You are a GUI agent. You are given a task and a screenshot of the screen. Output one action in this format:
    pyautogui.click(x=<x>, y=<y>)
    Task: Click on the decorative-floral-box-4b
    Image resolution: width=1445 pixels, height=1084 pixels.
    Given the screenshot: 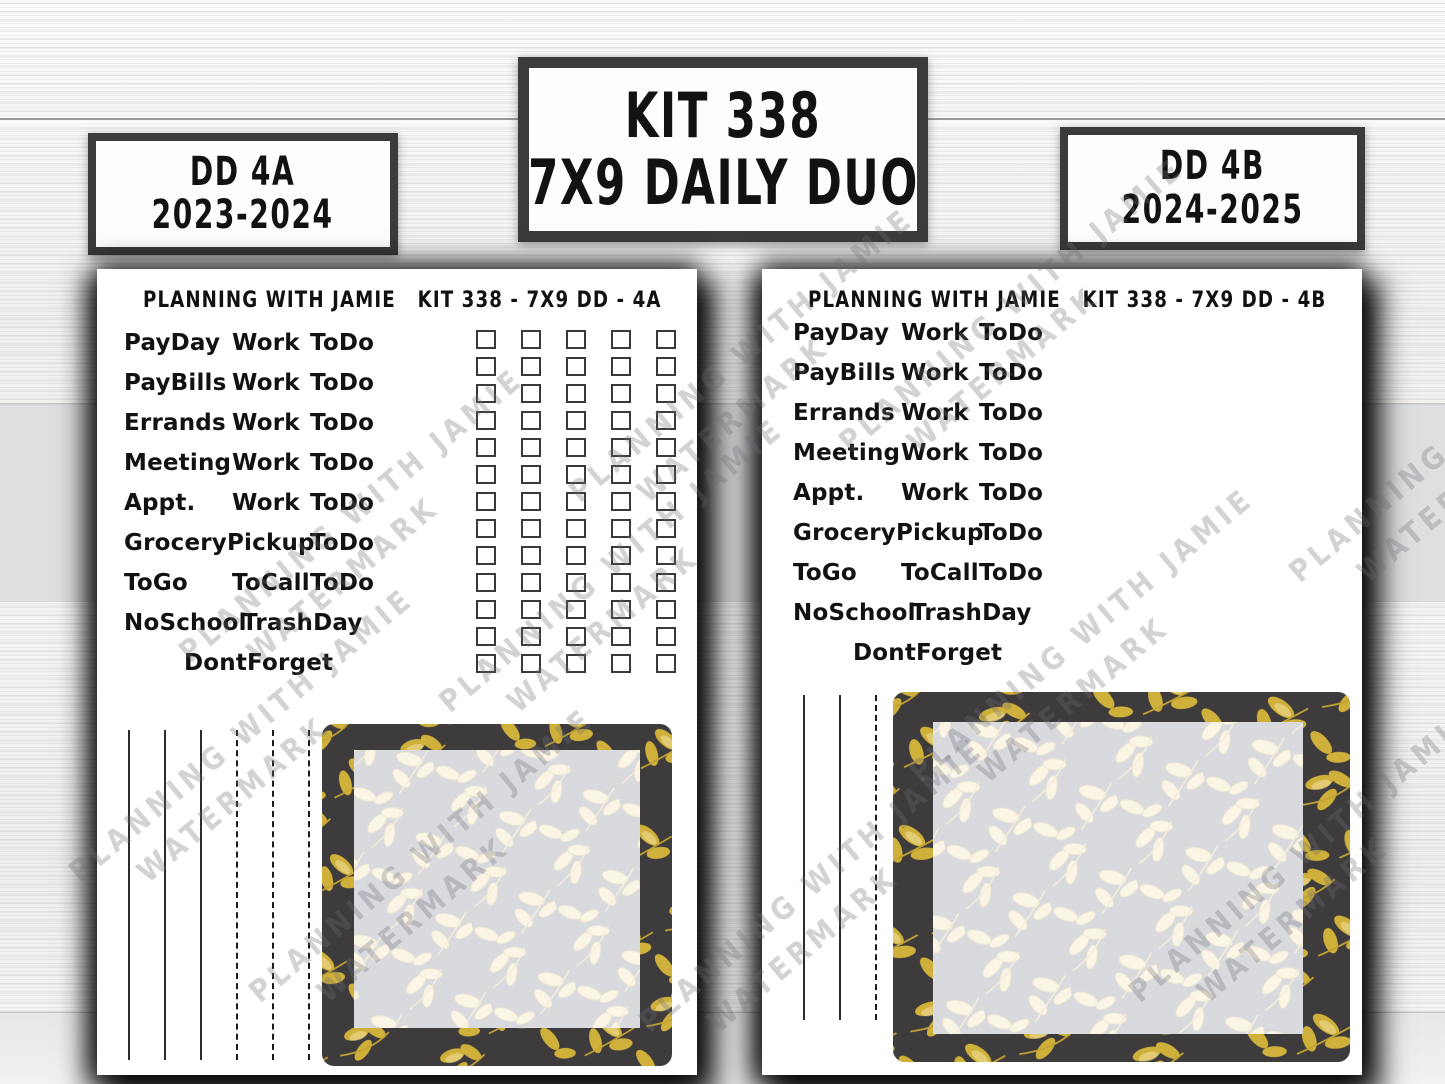 What is the action you would take?
    pyautogui.click(x=1121, y=877)
    